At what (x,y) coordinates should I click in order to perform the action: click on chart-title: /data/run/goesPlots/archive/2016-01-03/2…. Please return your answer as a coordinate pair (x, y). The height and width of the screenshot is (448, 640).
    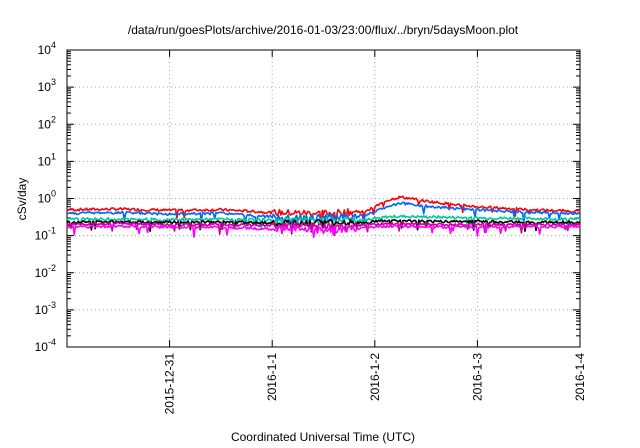
    Looking at the image, I should click on (323, 30).